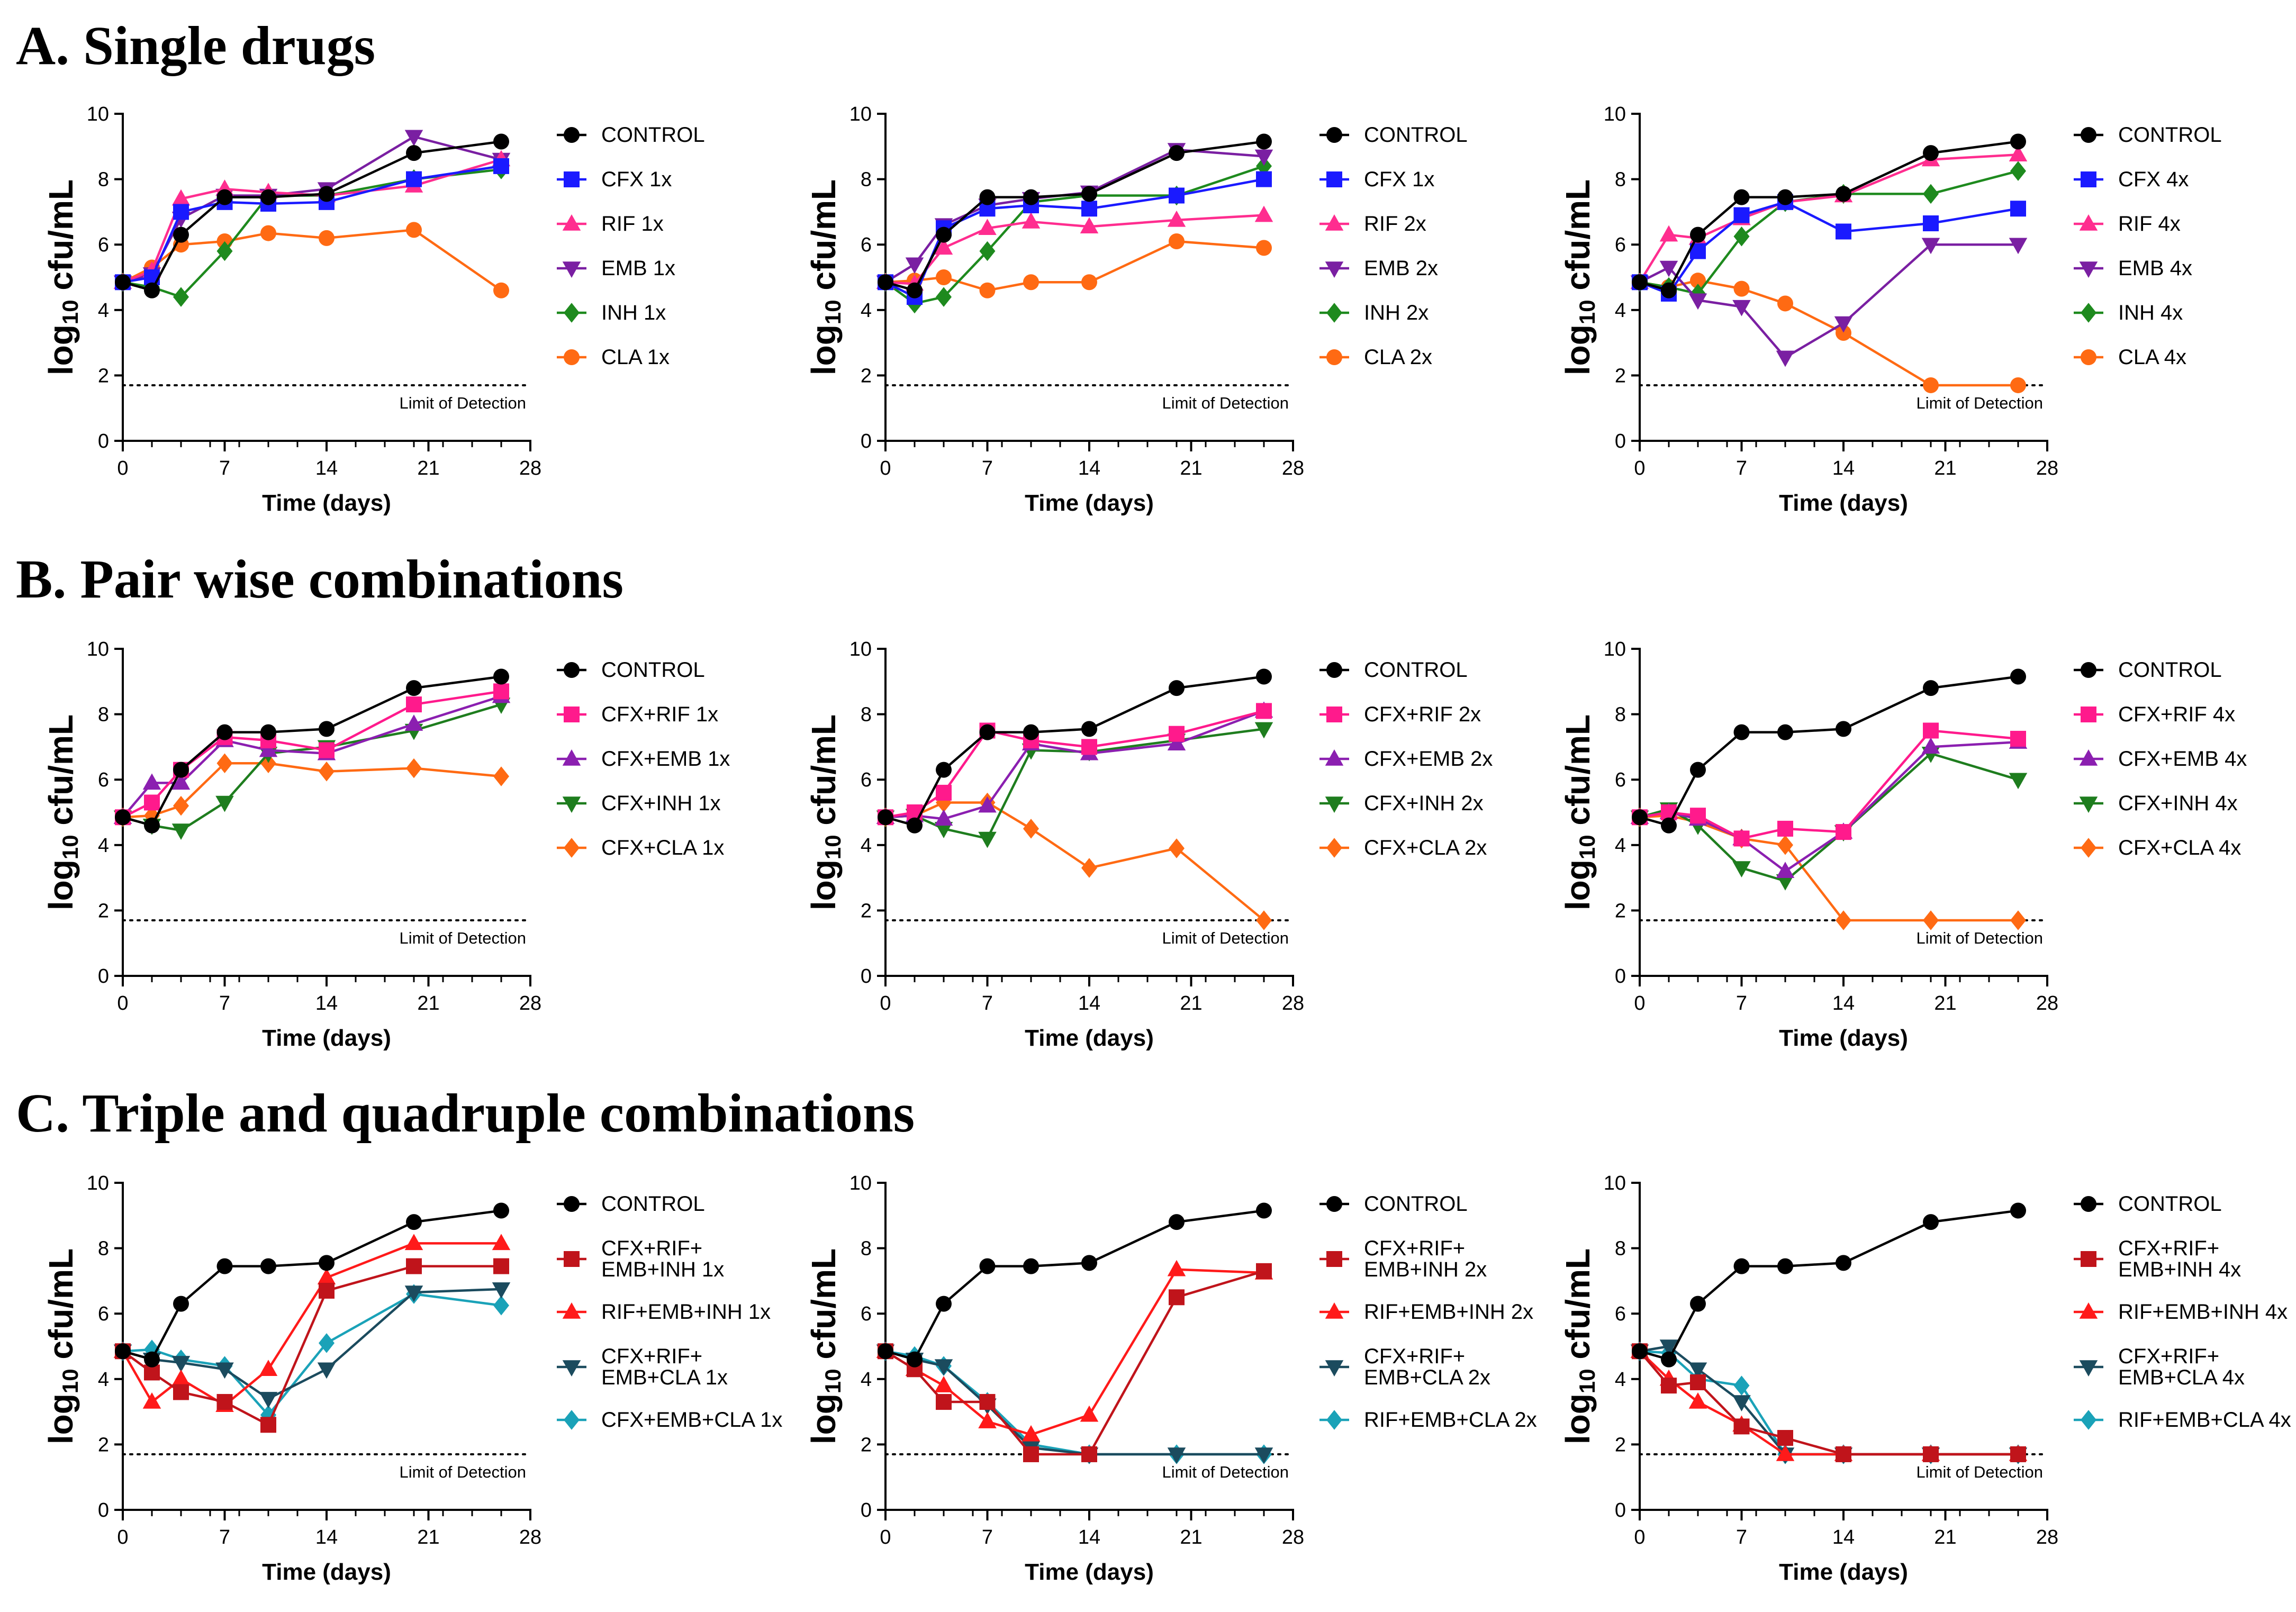 The image size is (2296, 1612). Describe the element at coordinates (1393, 135) in the screenshot. I see `legend-item: CONTROL` at that location.